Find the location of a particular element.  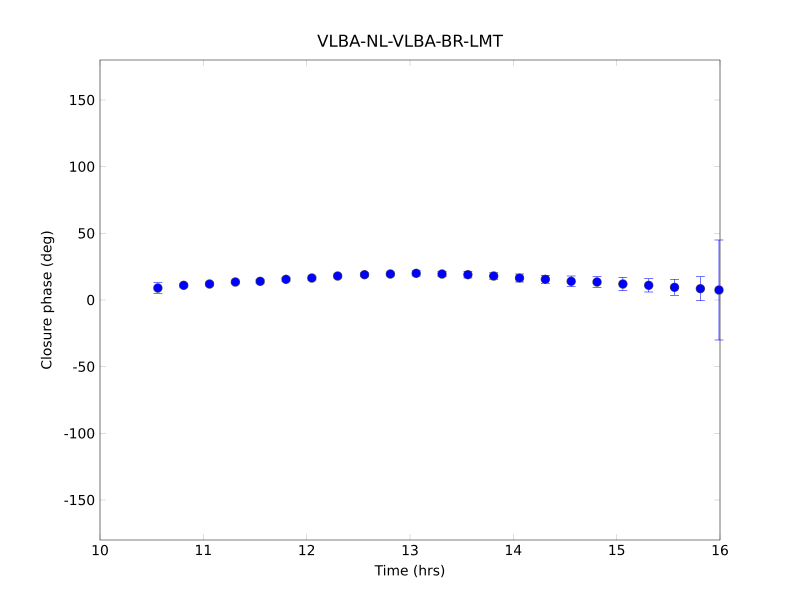

y-tick-label: 0 is located at coordinates (90, 300).